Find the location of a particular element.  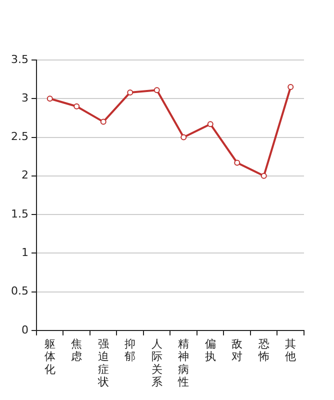

x-tick-label: 躯体化 is located at coordinates (50, 357).